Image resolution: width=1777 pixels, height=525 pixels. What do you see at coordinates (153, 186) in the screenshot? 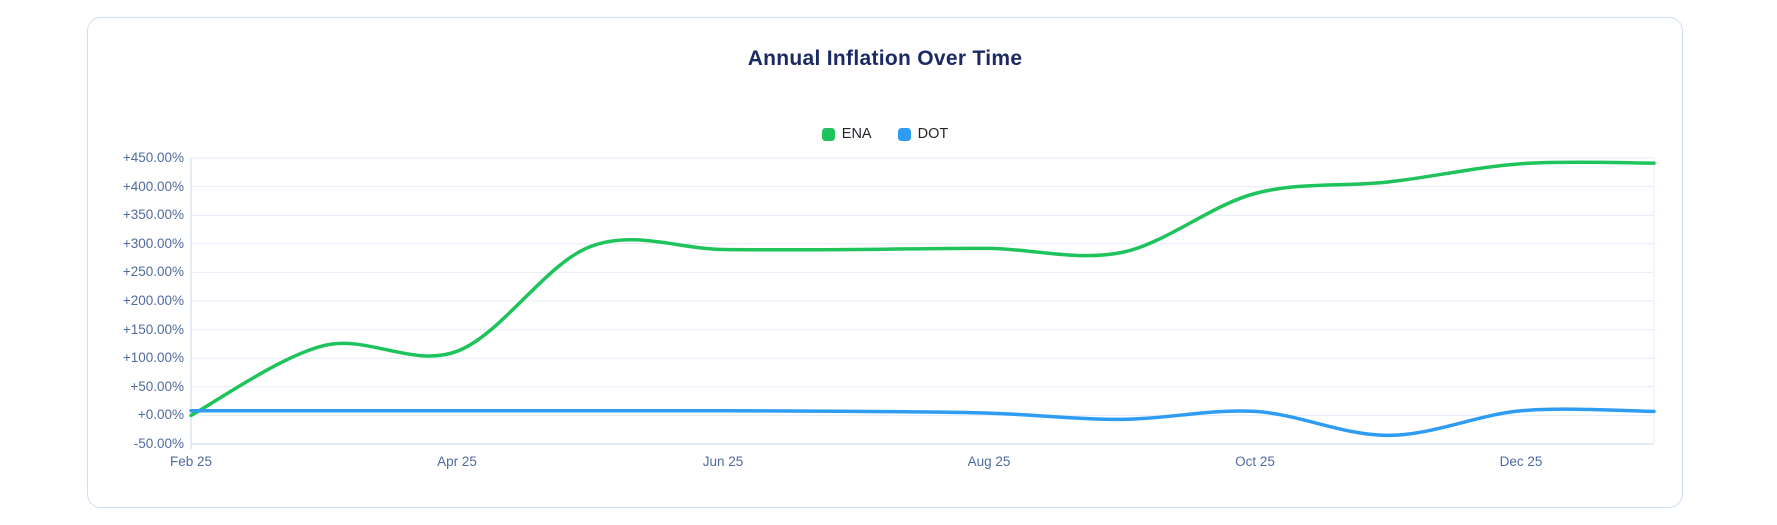
I see `y-axis-tick-label: +400.00%` at bounding box center [153, 186].